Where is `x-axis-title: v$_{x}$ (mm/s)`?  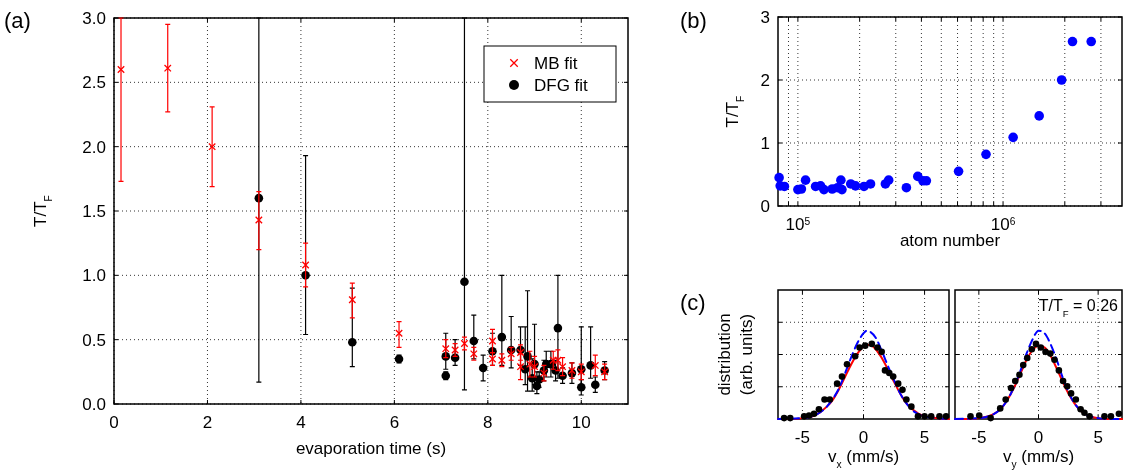 x-axis-title: v$_{x}$ (mm/s) is located at coordinates (863, 458).